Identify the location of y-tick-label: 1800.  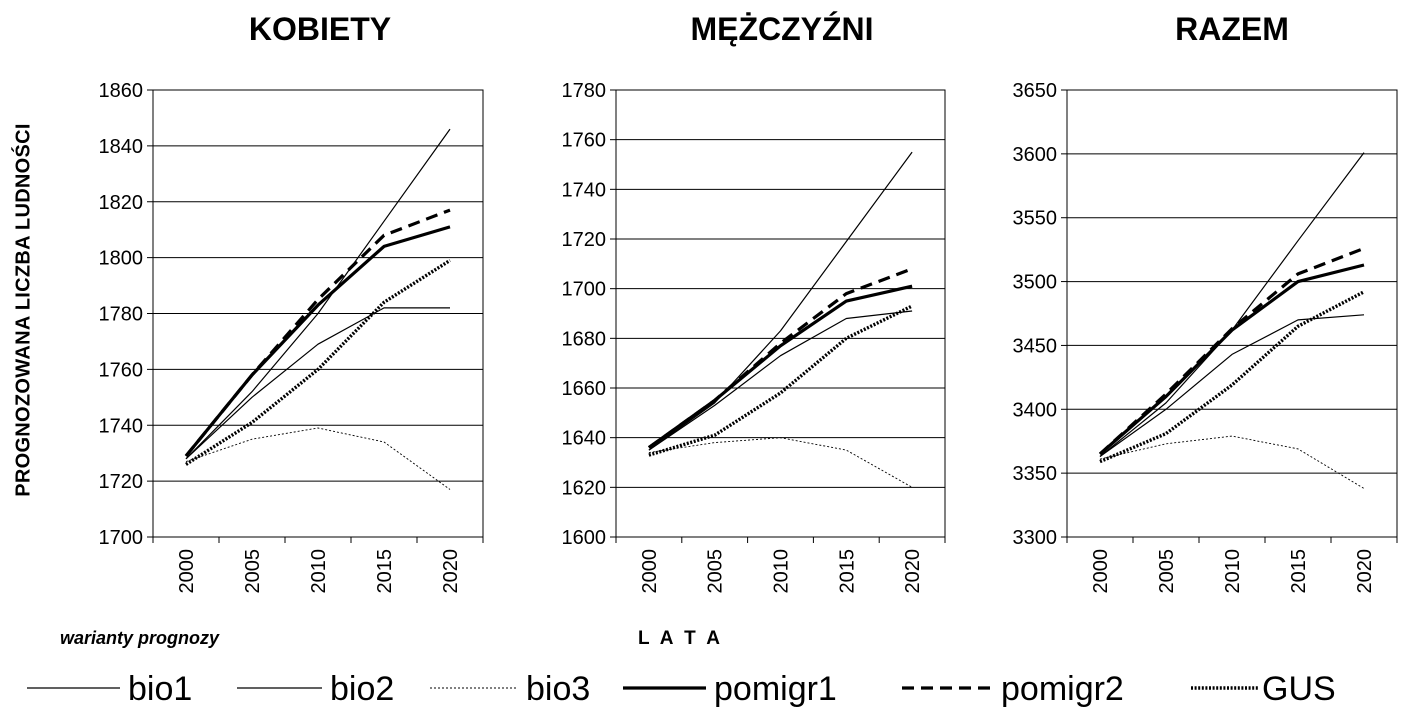
(121, 259).